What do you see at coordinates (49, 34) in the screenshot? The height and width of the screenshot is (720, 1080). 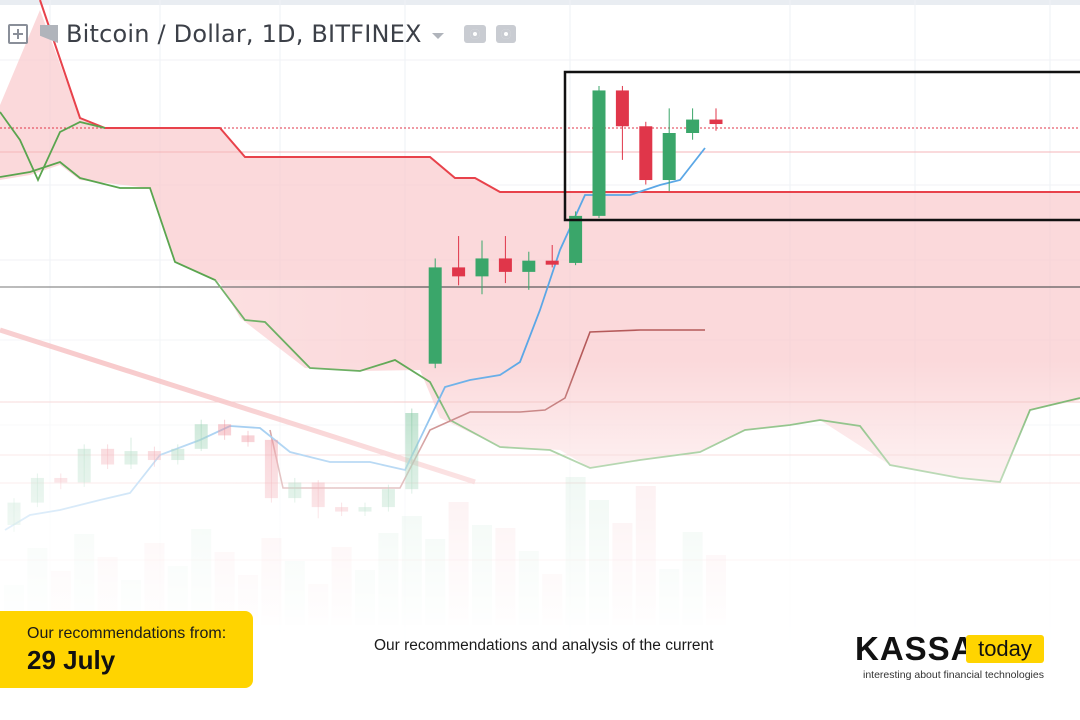 I see `flag-icon` at bounding box center [49, 34].